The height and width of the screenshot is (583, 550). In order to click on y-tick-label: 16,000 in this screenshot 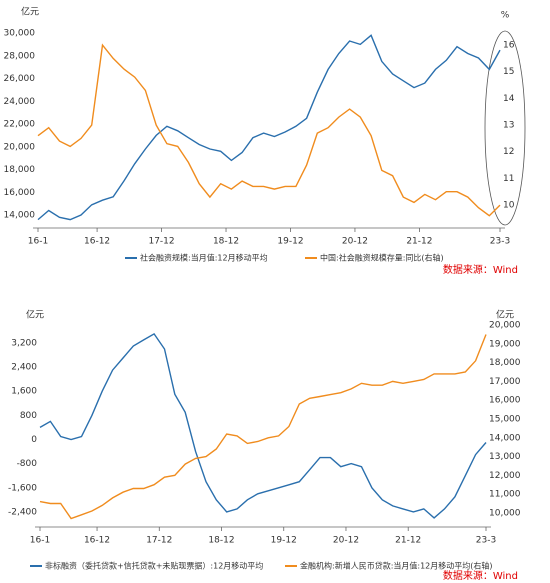, I will do `click(20, 193)`.